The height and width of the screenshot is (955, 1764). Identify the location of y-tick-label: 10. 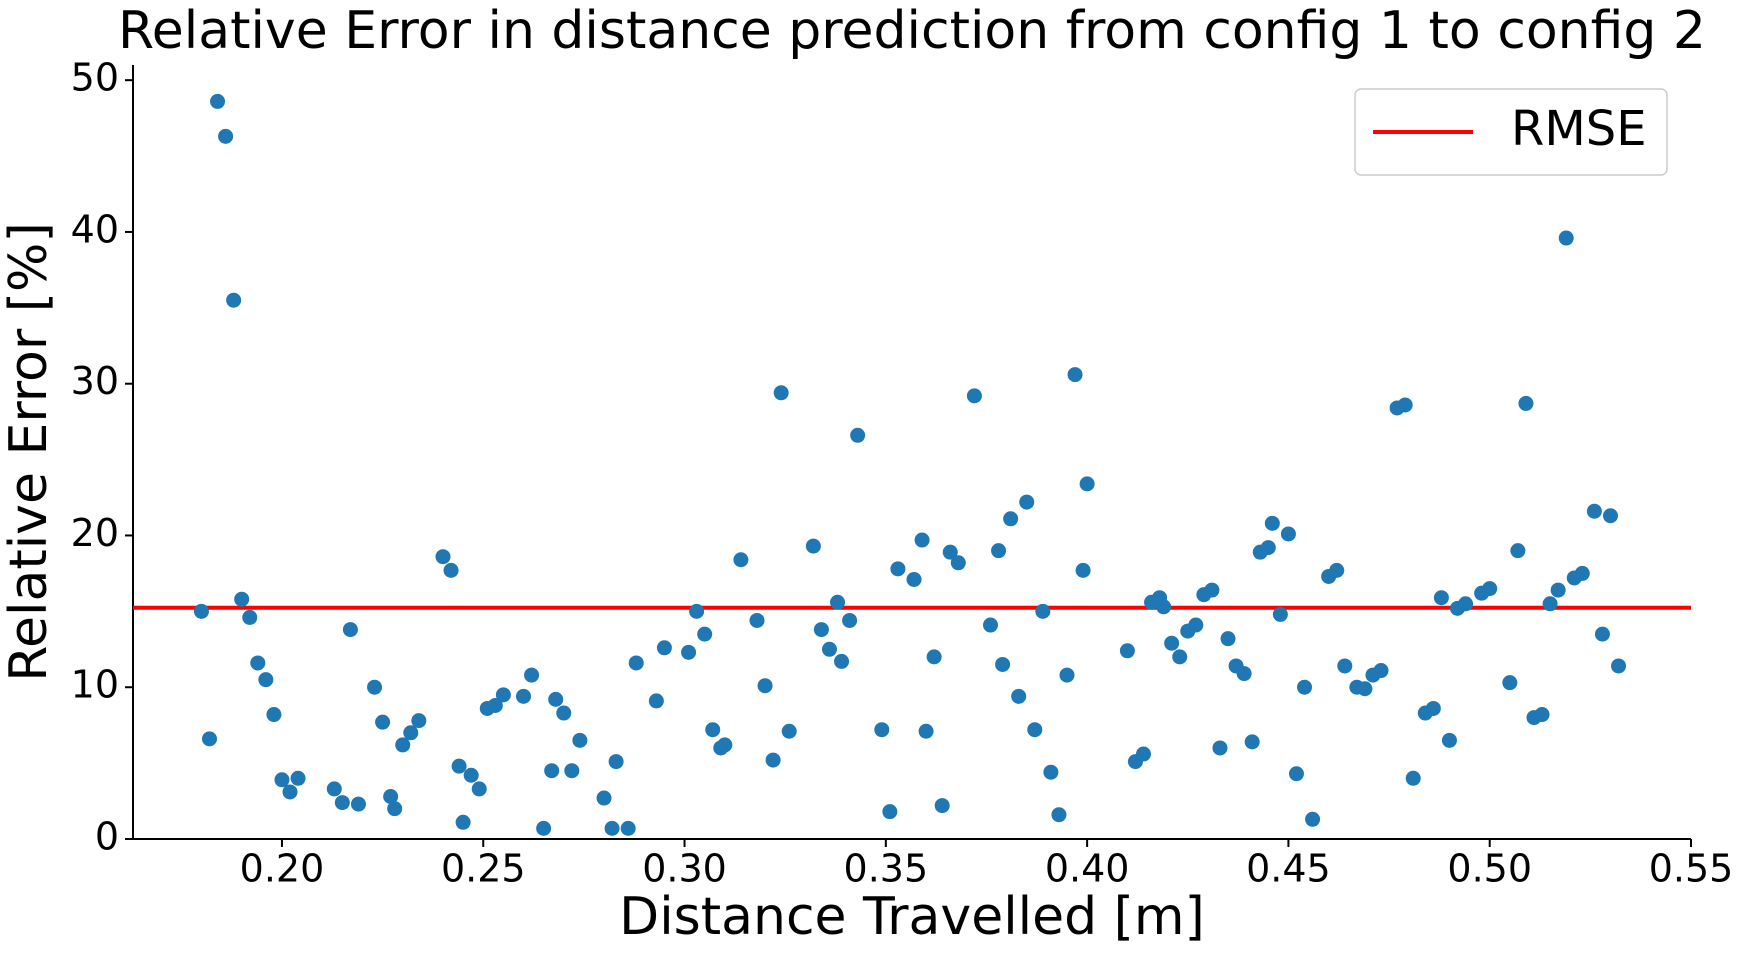
(95, 685).